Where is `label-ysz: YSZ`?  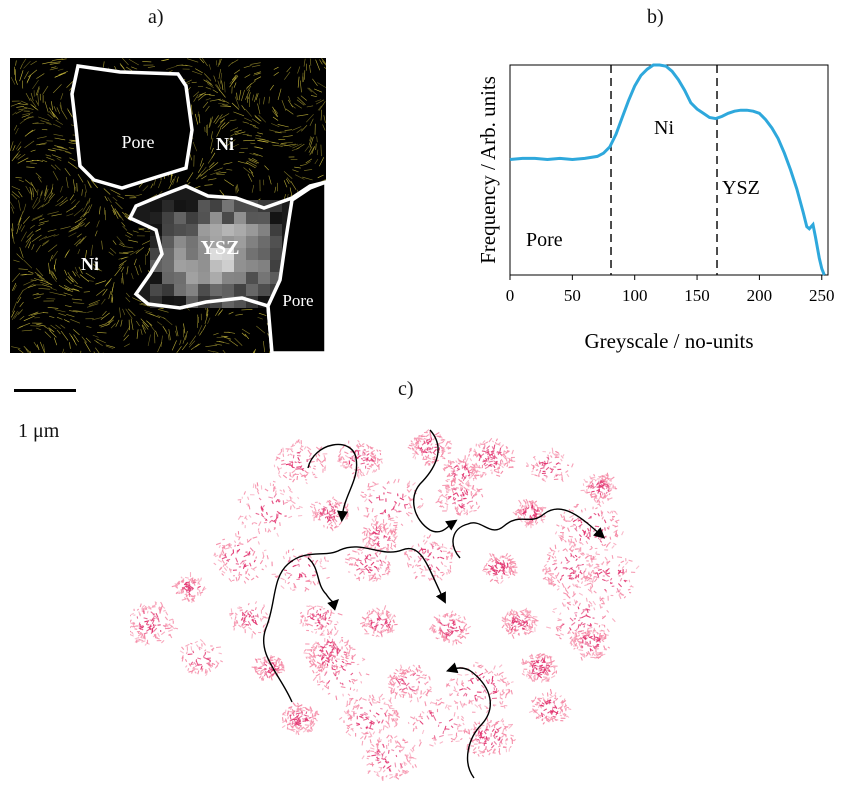 label-ysz: YSZ is located at coordinates (220, 248).